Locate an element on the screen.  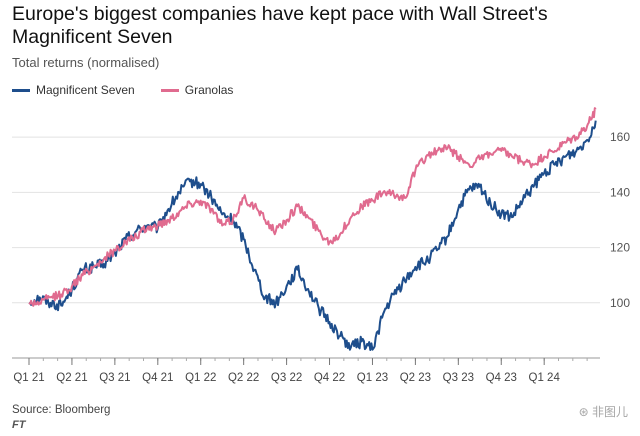
x-tick-label: Q1 22 is located at coordinates (200, 378).